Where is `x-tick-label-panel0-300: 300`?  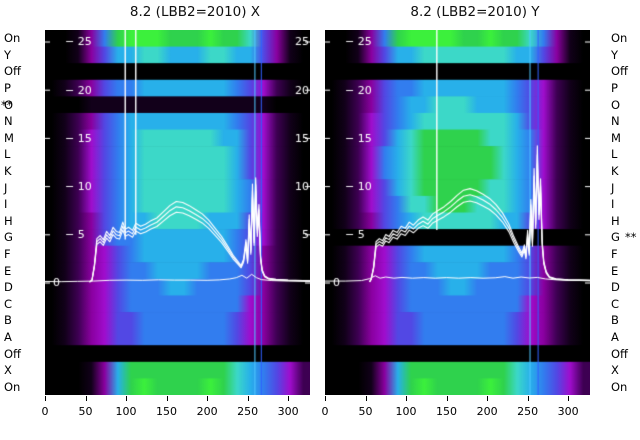
x-tick-label-panel0-300: 300 is located at coordinates (288, 411).